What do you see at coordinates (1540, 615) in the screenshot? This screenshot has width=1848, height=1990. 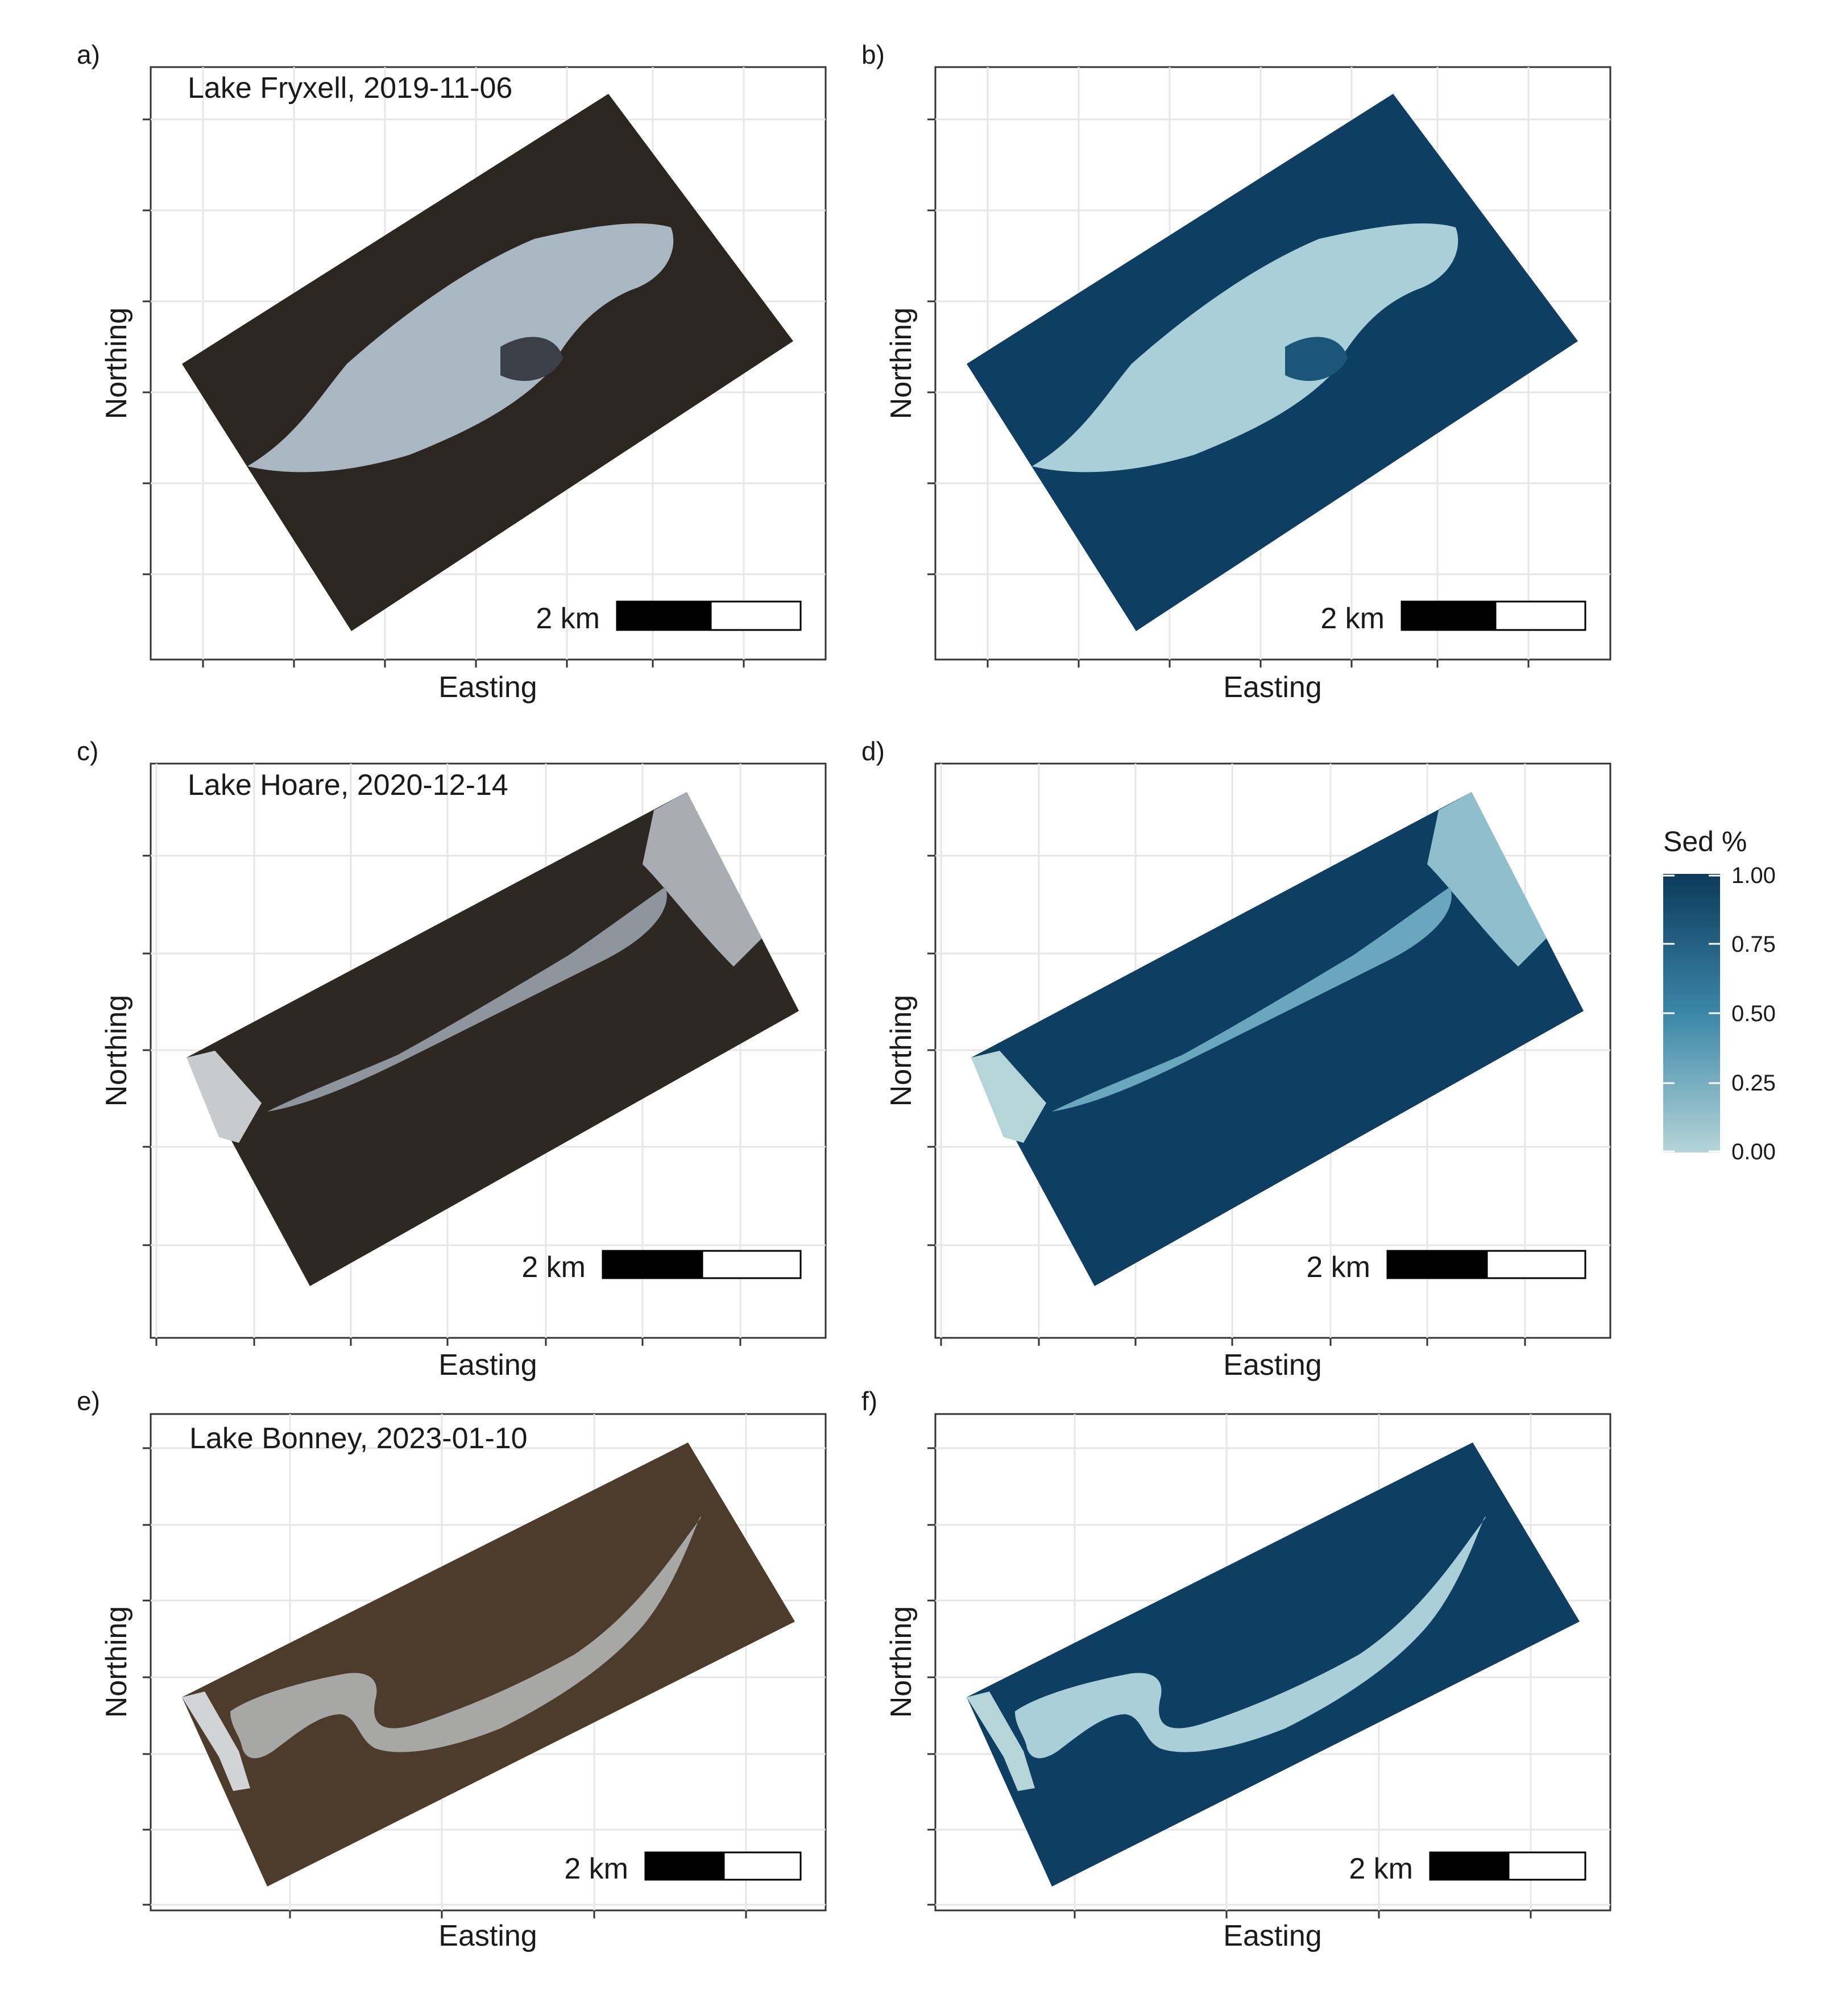 I see `scale-bar-white-b` at bounding box center [1540, 615].